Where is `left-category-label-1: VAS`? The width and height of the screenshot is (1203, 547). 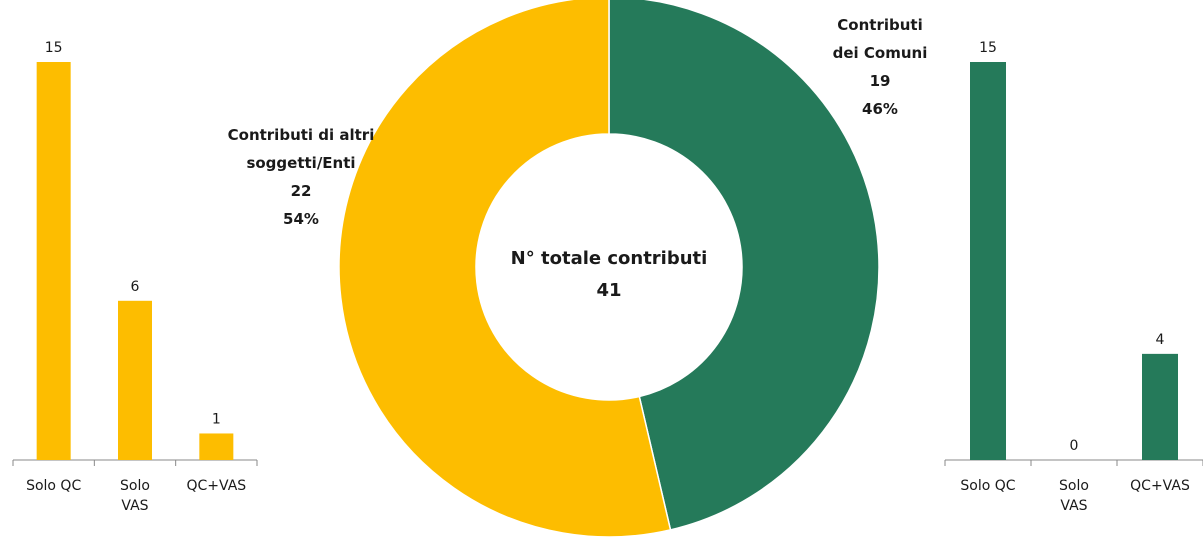
left-category-label-1: VAS is located at coordinates (134, 506).